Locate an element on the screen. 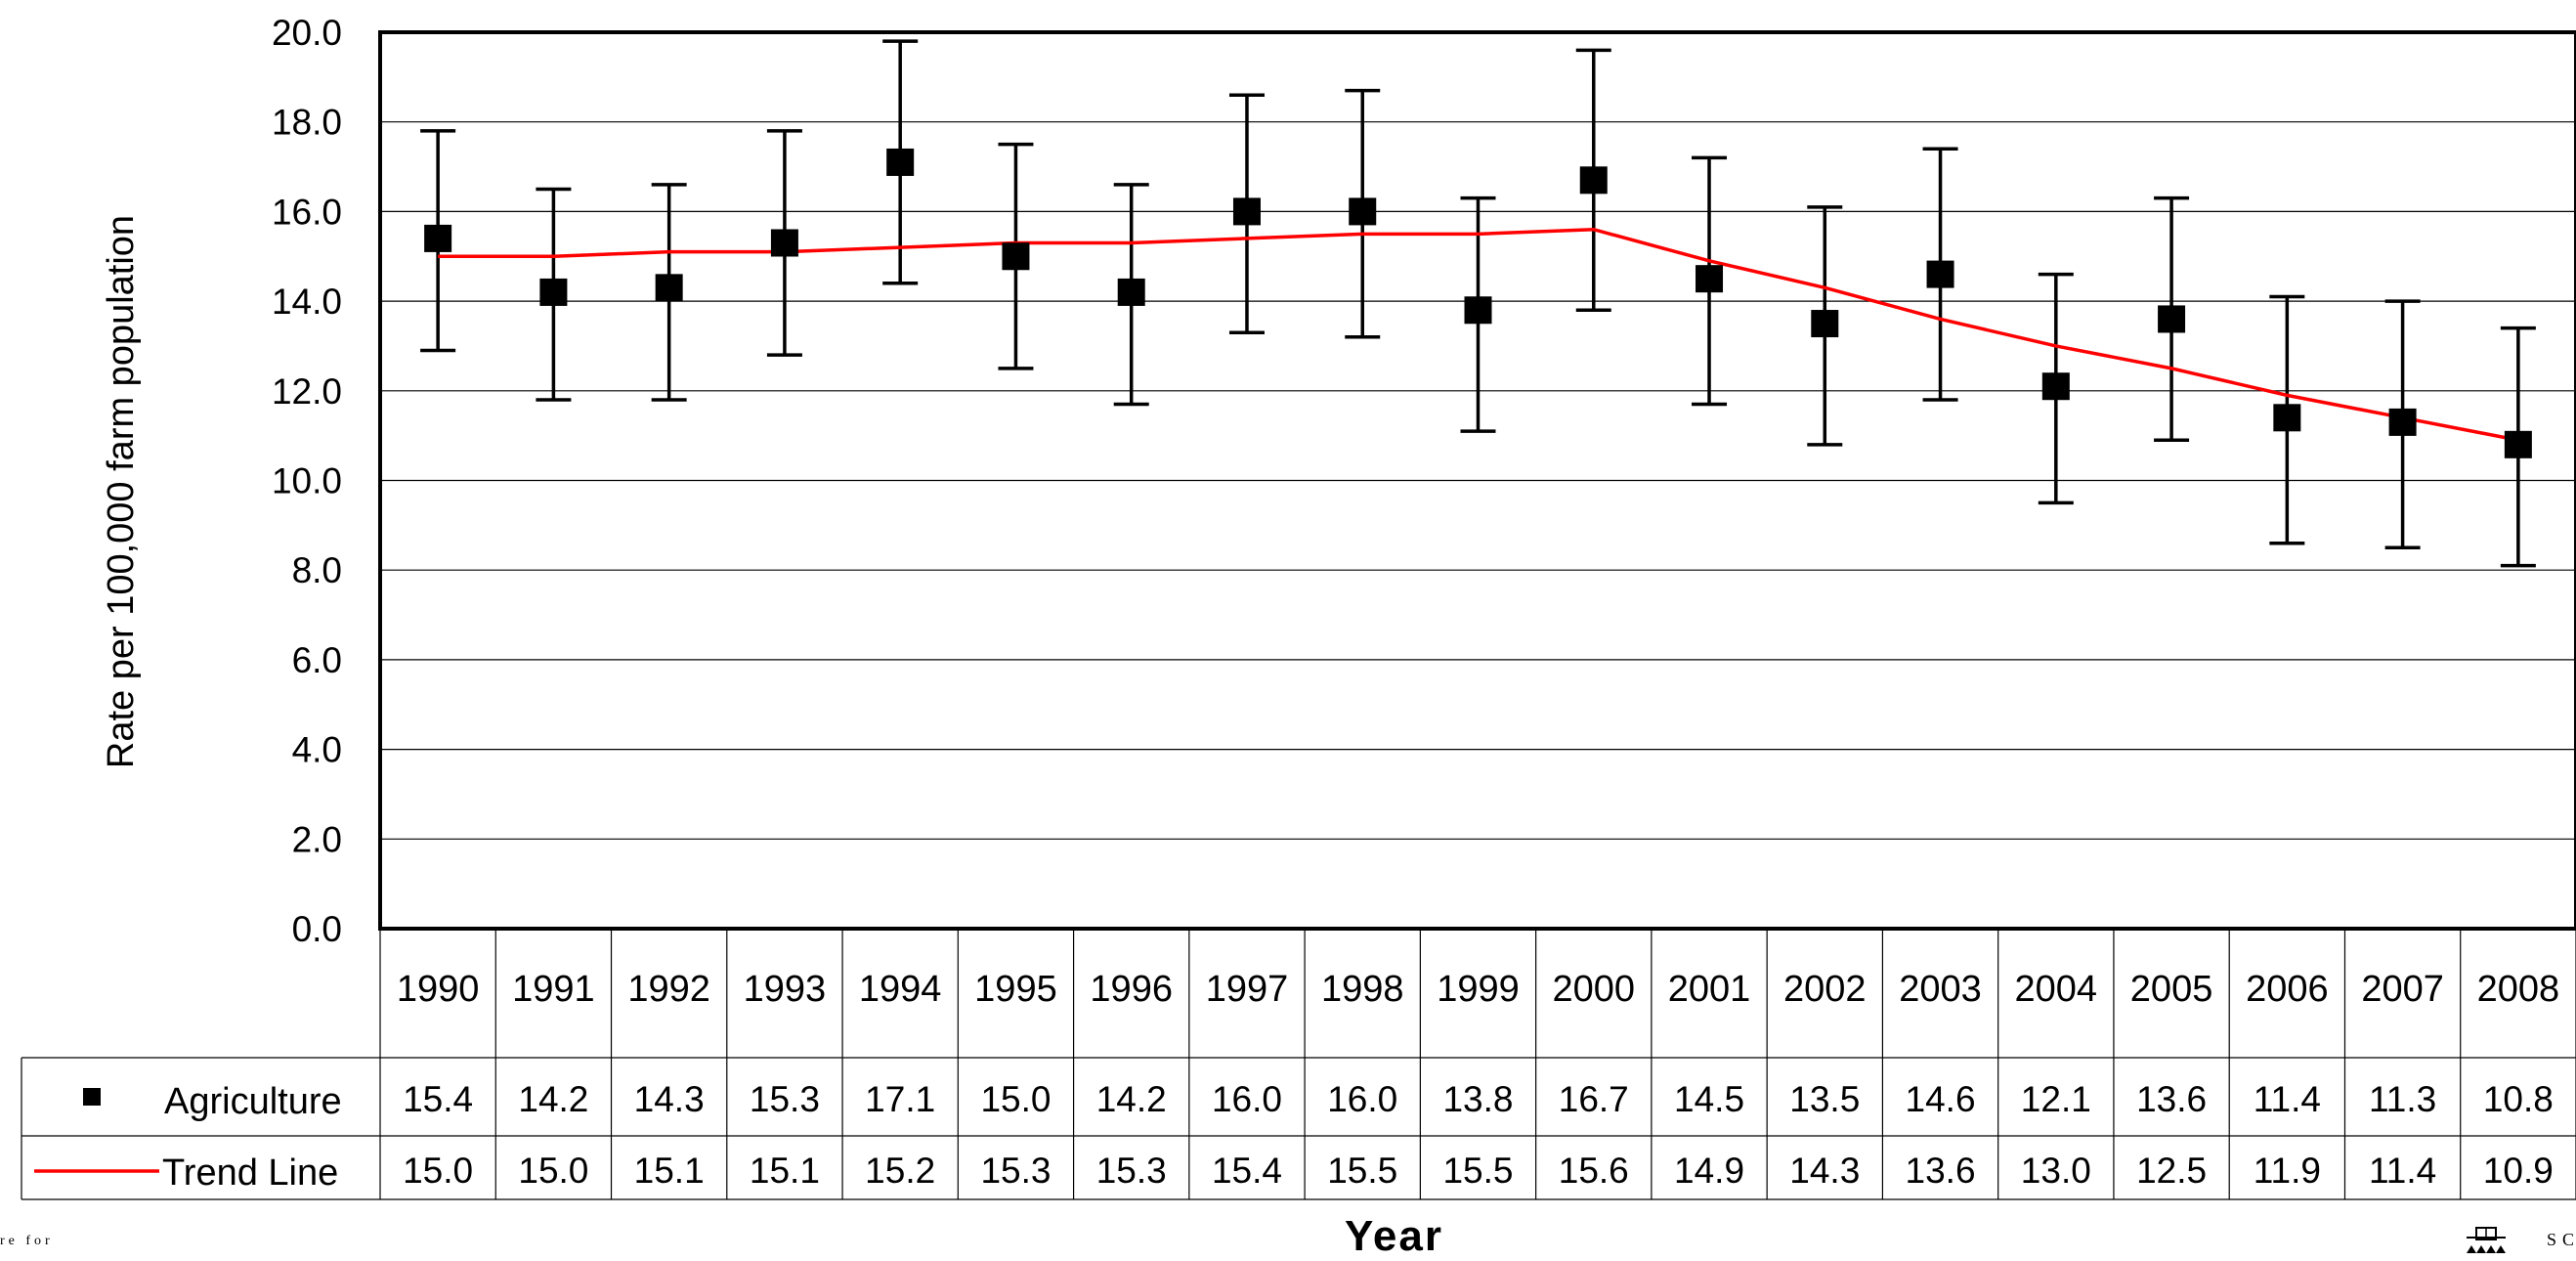 The image size is (2576, 1261). data-label: 11.9 is located at coordinates (2287, 1171).